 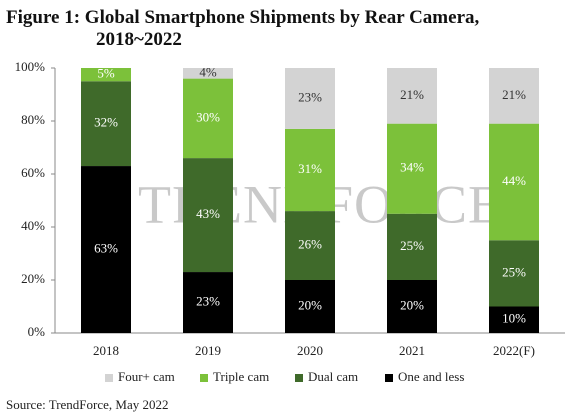 What do you see at coordinates (412, 350) in the screenshot?
I see `x-tick-label: 2021` at bounding box center [412, 350].